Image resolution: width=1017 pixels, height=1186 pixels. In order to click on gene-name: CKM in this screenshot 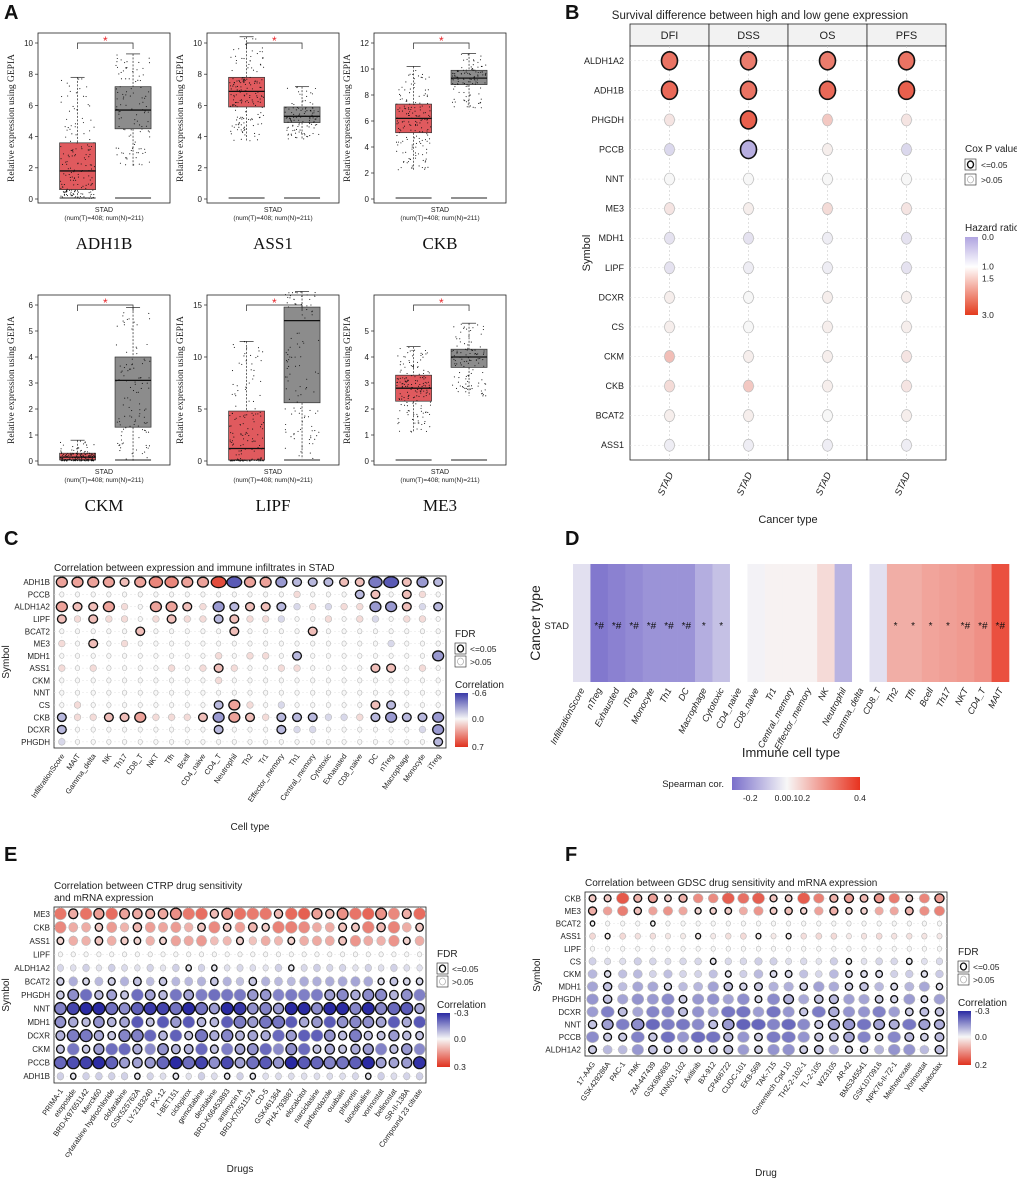, I will do `click(104, 505)`.